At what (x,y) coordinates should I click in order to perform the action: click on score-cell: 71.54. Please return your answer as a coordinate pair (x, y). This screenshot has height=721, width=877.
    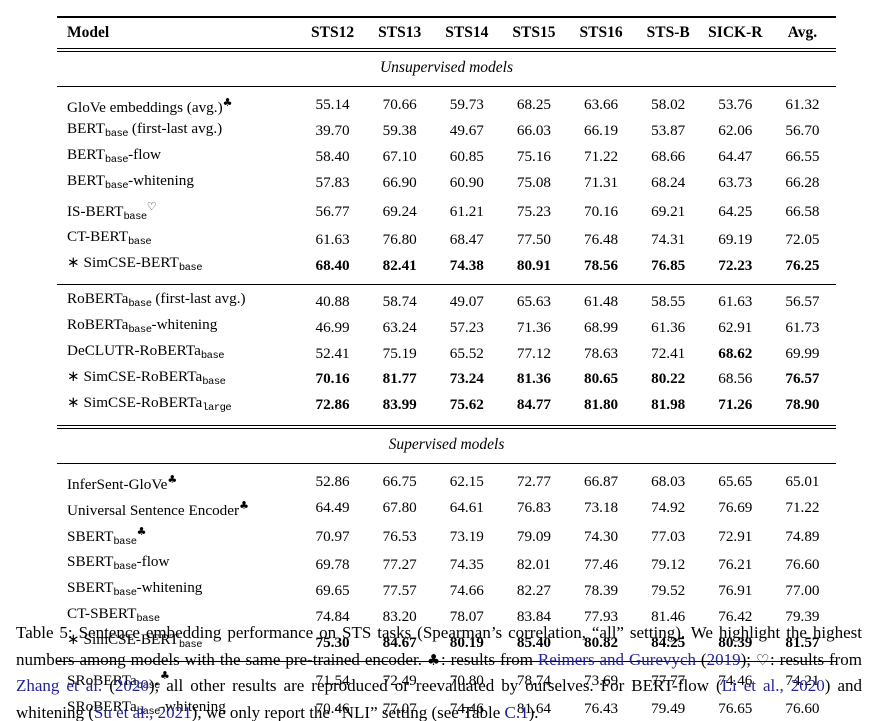
    Looking at the image, I should click on (333, 679).